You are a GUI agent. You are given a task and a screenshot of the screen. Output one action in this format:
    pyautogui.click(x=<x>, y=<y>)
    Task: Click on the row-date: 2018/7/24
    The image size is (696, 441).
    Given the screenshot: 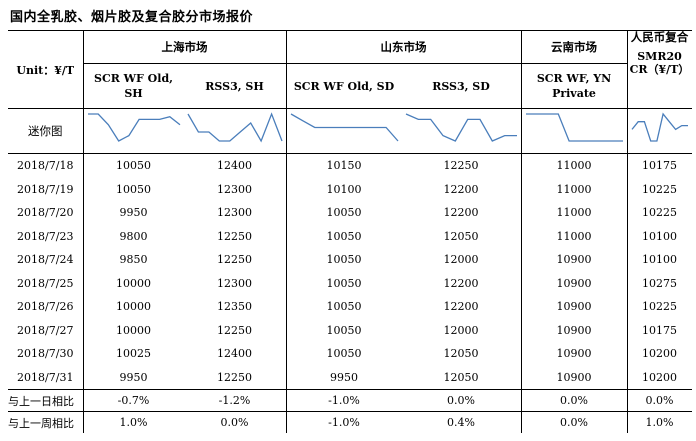 What is the action you would take?
    pyautogui.click(x=45, y=260)
    